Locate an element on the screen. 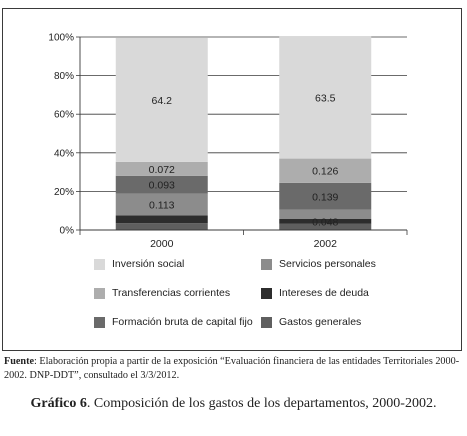 This screenshot has width=467, height=436. data-label: 64.2 is located at coordinates (162, 101).